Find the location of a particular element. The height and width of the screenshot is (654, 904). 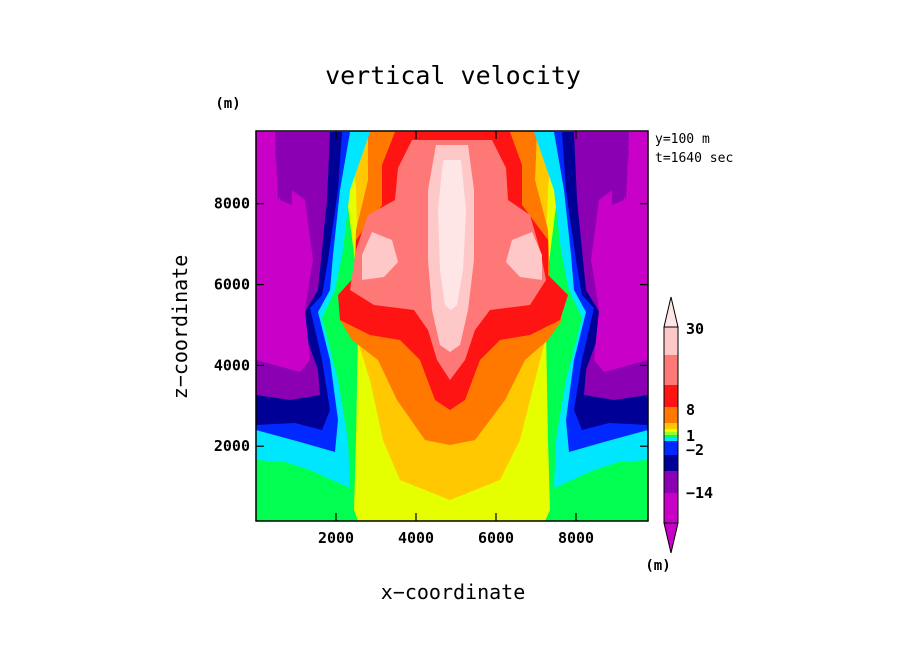

band-magenta-left is located at coordinates (284, 252).